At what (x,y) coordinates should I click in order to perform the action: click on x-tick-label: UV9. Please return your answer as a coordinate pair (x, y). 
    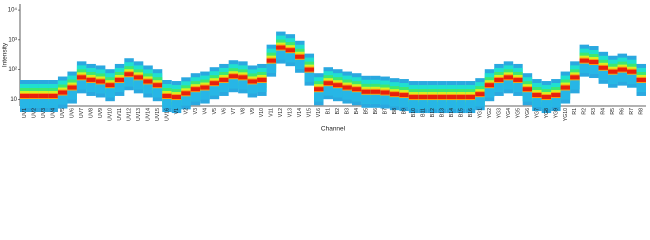
    Looking at the image, I should click on (101, 113).